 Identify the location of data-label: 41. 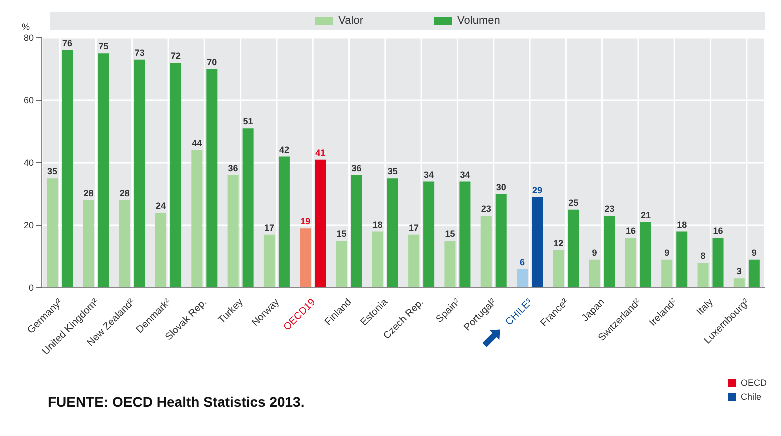
(321, 153).